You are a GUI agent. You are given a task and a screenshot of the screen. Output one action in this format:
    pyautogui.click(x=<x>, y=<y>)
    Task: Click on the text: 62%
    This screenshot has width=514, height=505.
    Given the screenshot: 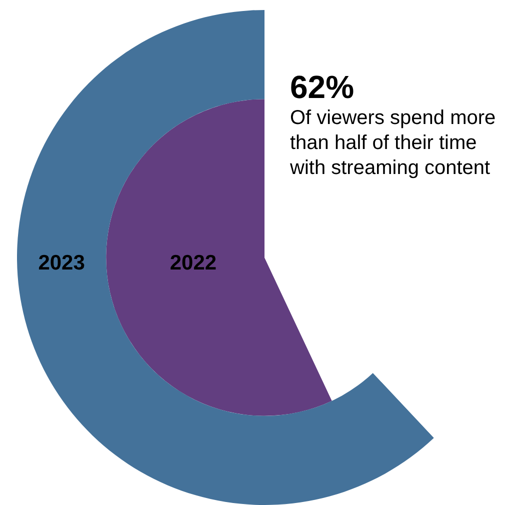 What is the action you would take?
    pyautogui.click(x=323, y=87)
    